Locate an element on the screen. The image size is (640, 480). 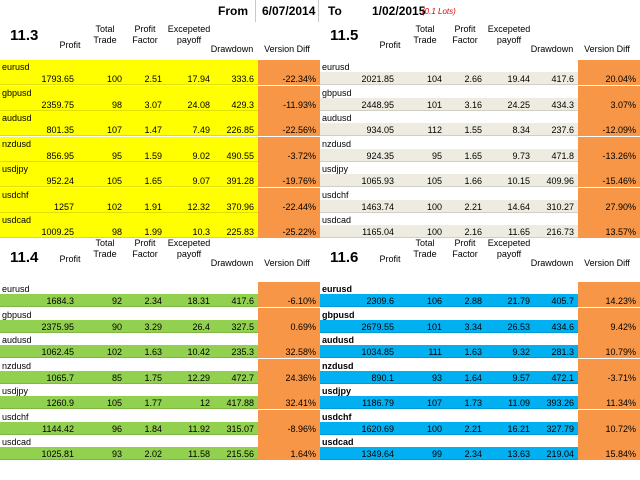
cell-drawdown: 310.27 is located at coordinates (560, 206).